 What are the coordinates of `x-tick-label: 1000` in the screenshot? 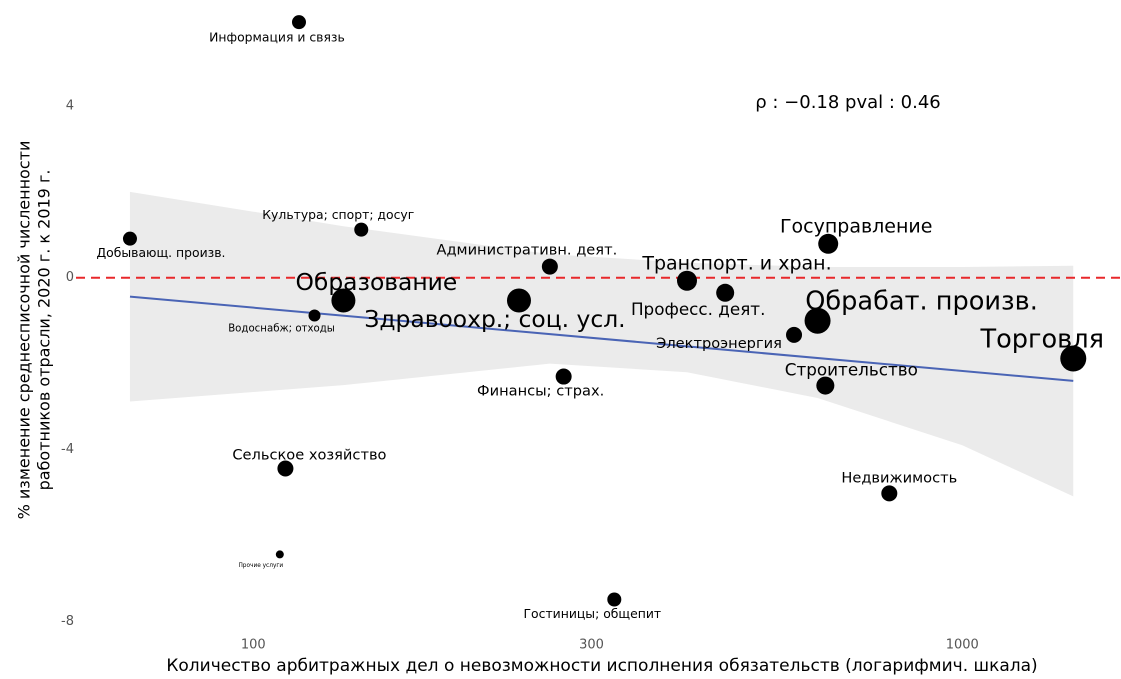 It's located at (962, 645).